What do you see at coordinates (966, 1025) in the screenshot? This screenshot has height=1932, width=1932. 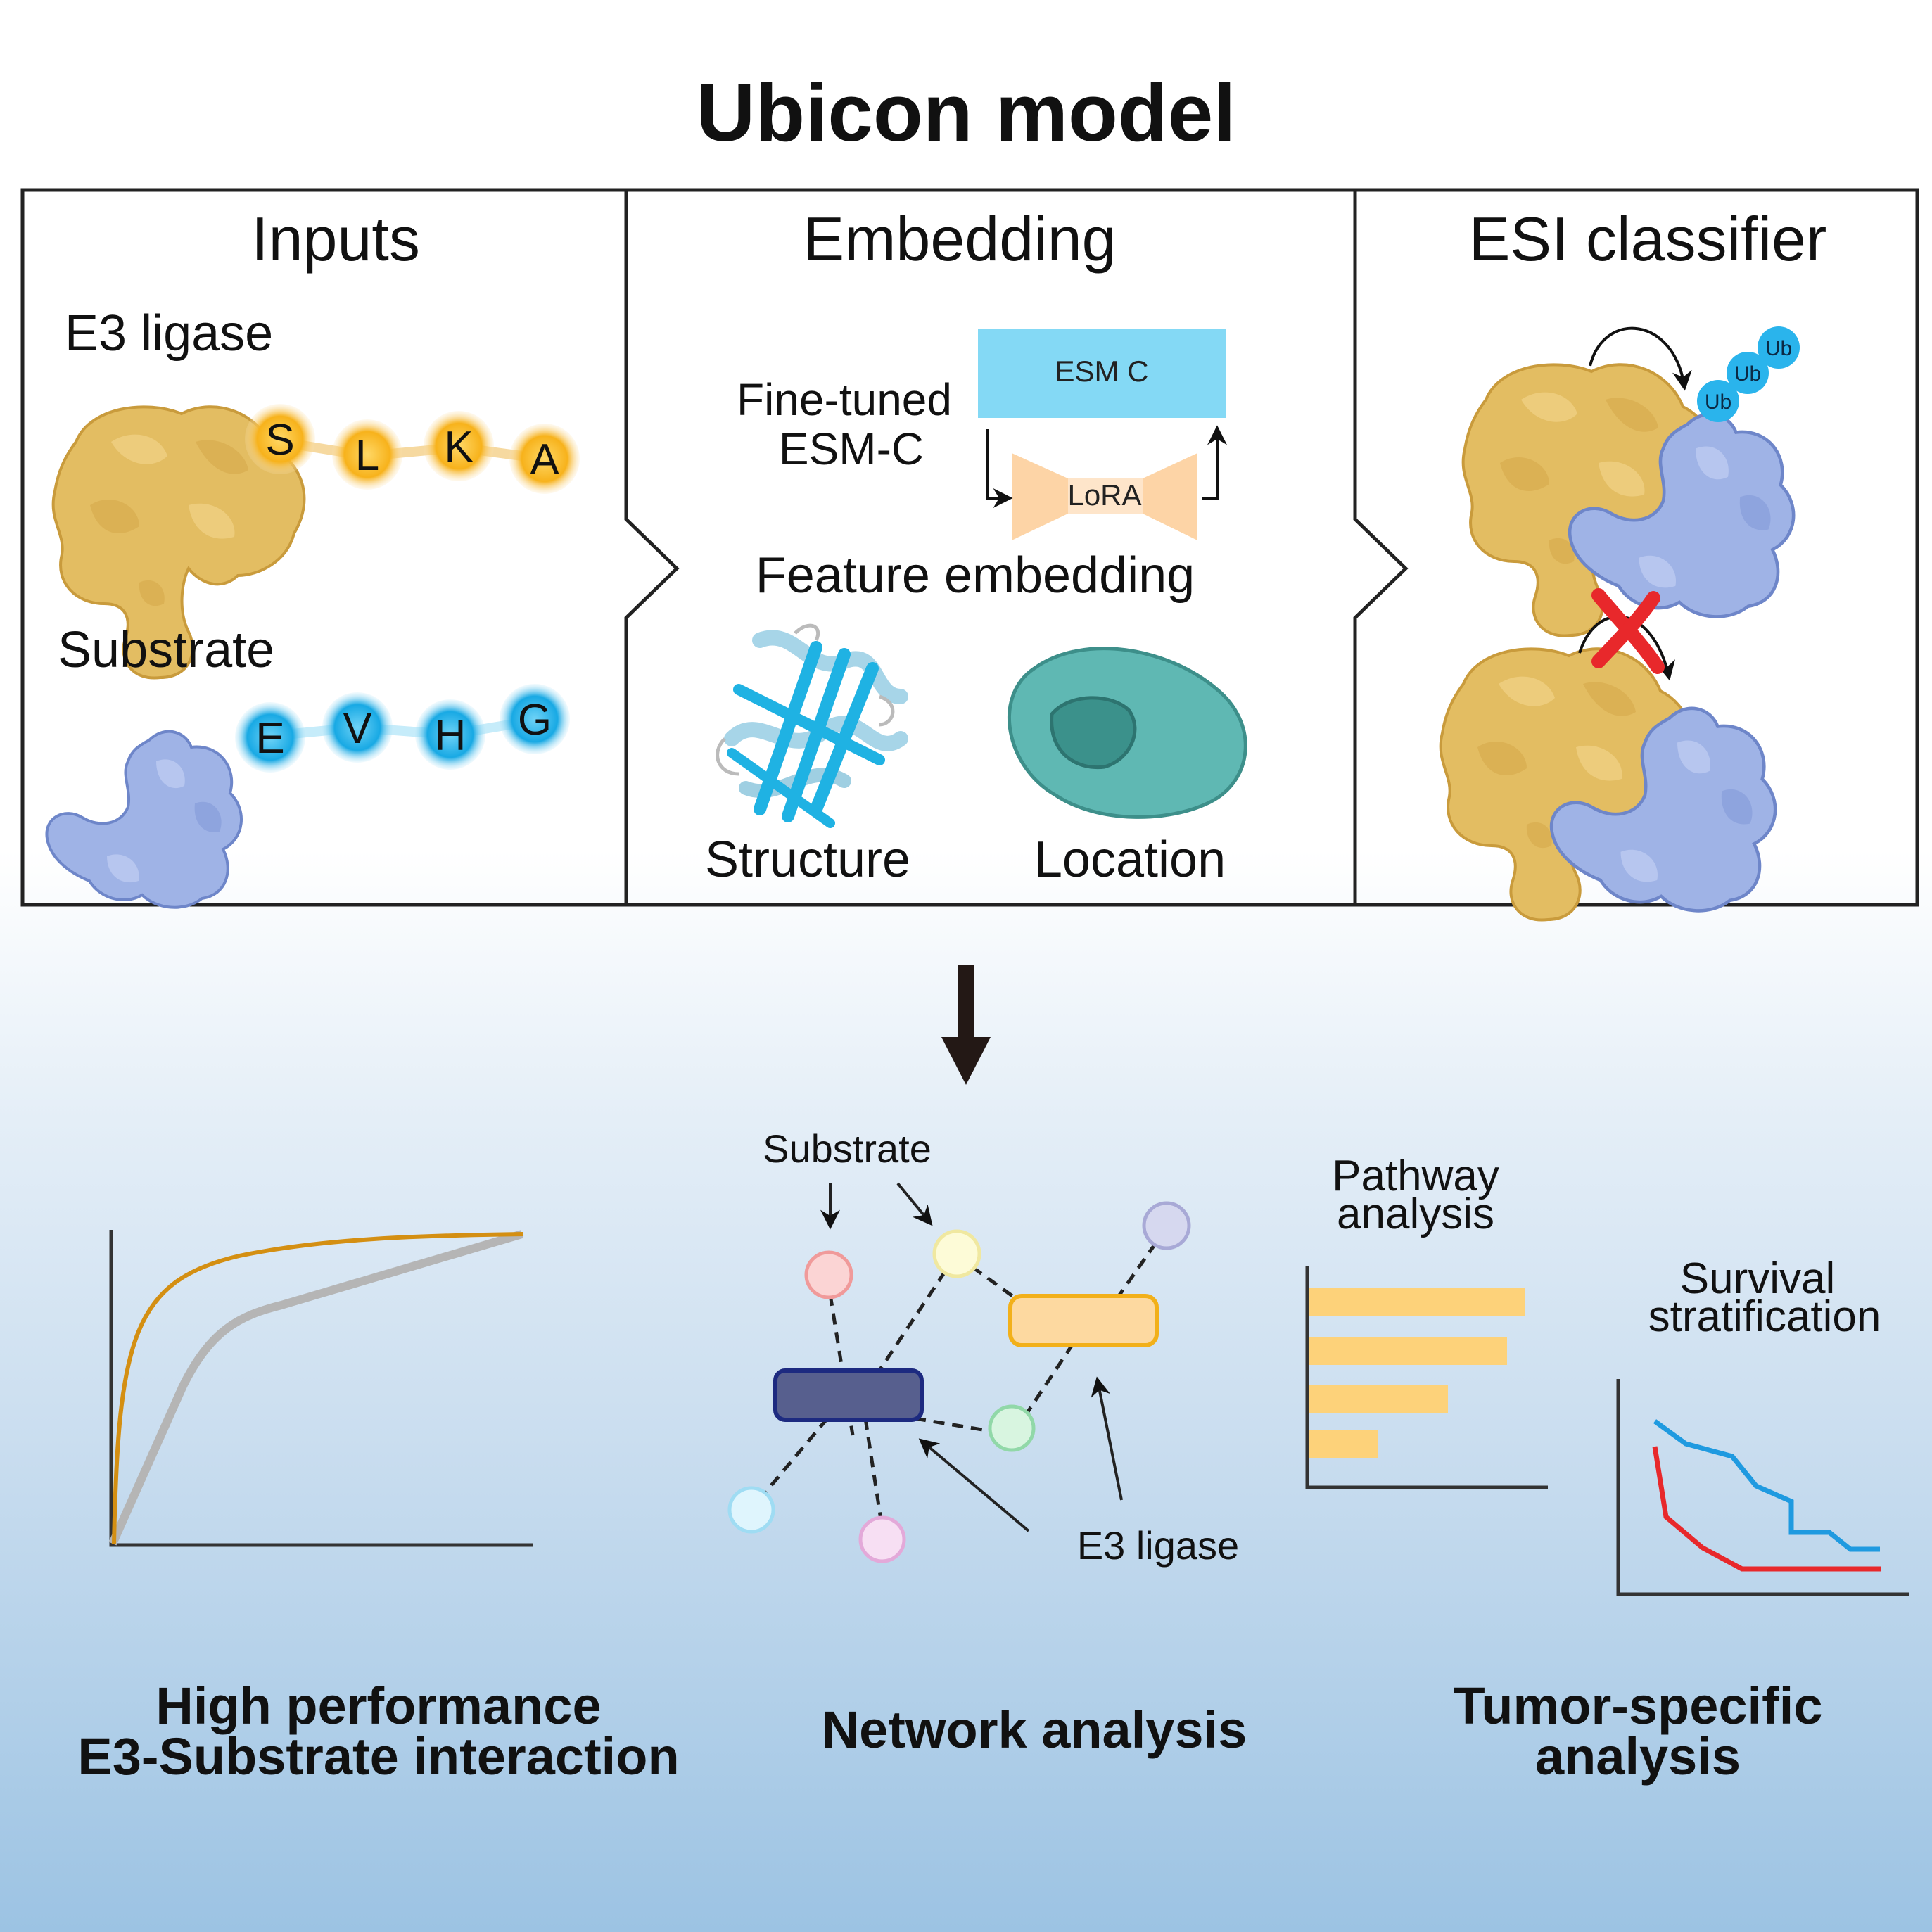 I see `down-arrow-icon` at bounding box center [966, 1025].